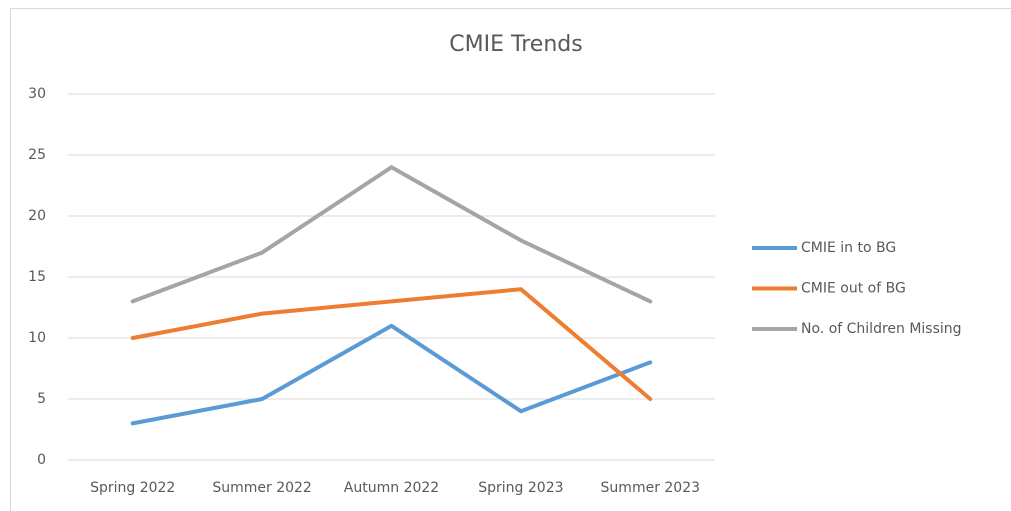 Image resolution: width=1011 pixels, height=511 pixels. What do you see at coordinates (37, 216) in the screenshot?
I see `y-tick-label: 20` at bounding box center [37, 216].